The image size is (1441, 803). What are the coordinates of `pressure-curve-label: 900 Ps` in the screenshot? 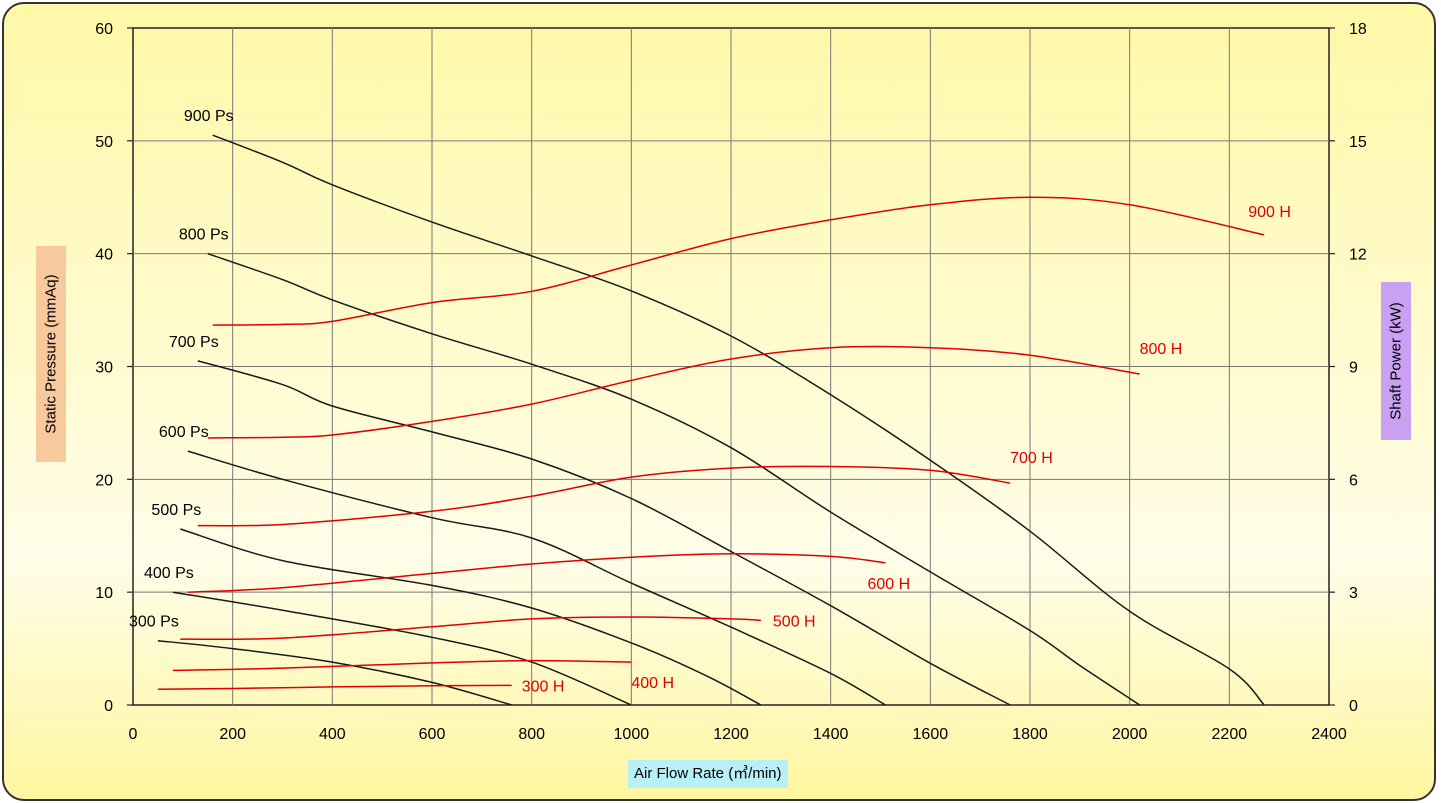 It's located at (209, 116).